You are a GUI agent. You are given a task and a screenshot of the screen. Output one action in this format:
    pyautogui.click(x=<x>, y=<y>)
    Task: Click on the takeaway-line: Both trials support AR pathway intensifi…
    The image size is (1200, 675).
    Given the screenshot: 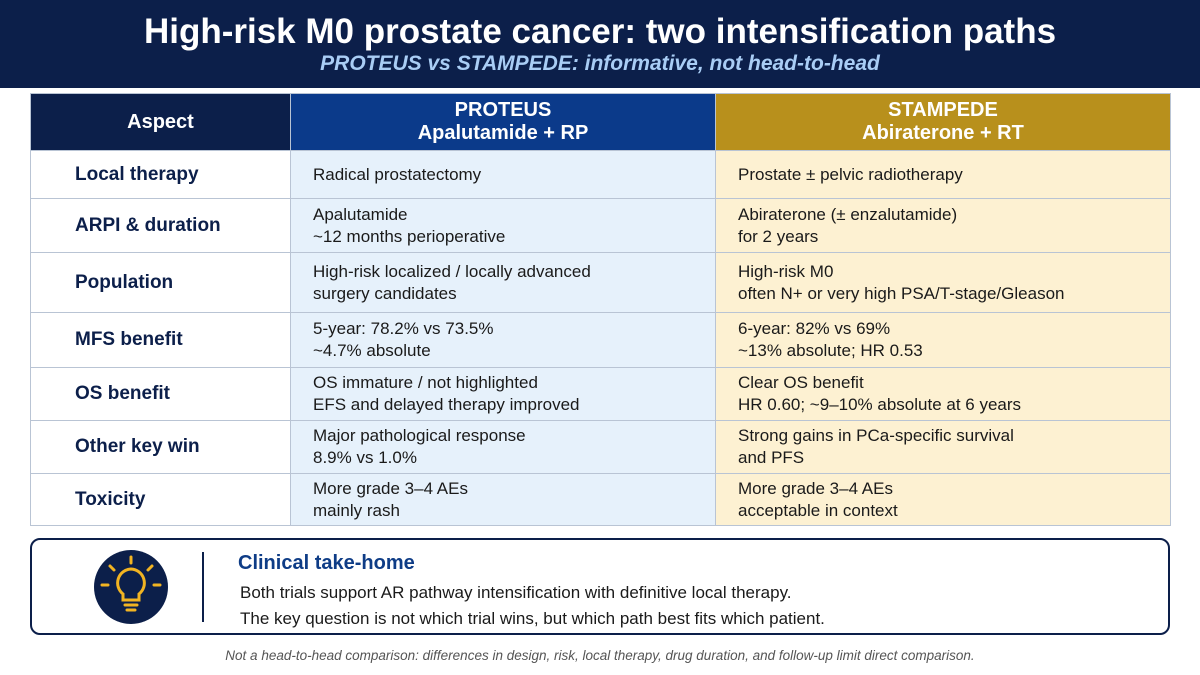 What is the action you would take?
    pyautogui.click(x=516, y=592)
    